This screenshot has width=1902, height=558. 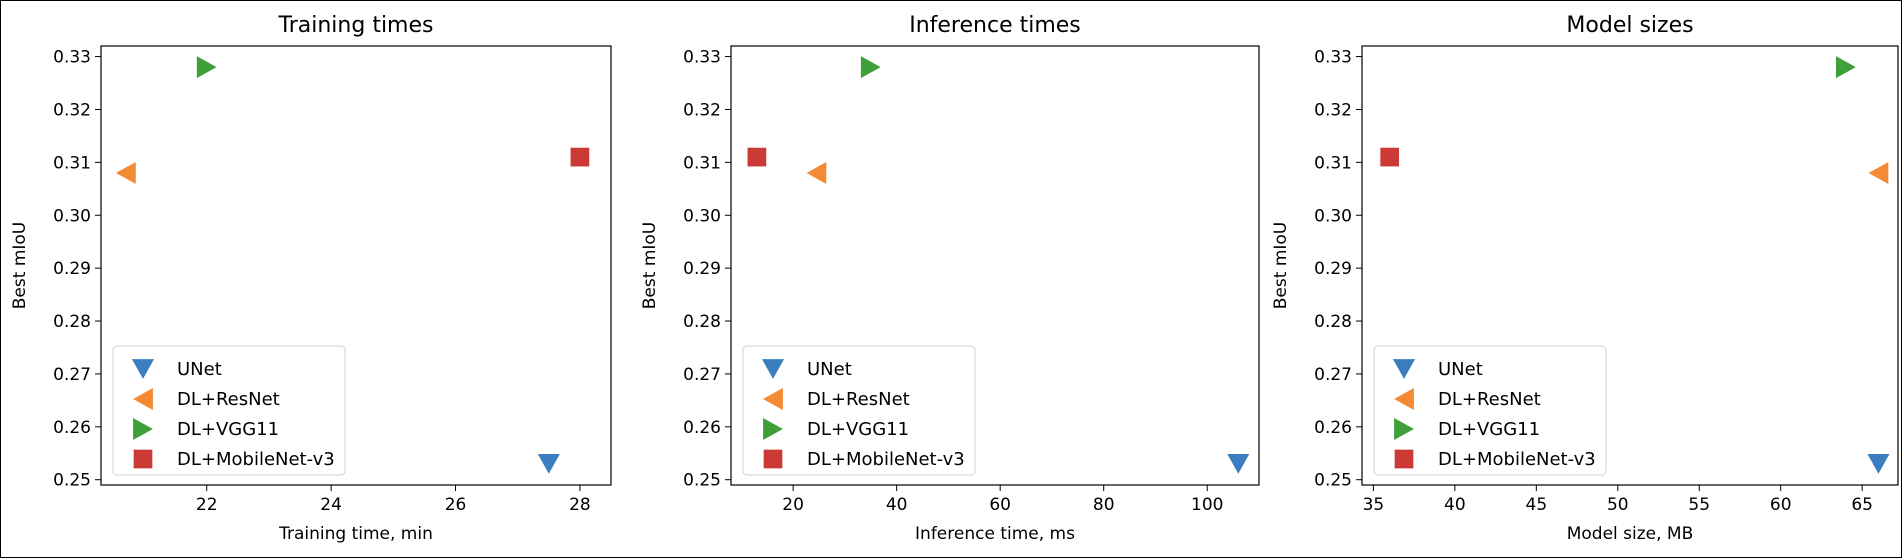 I want to click on x-tick-label: 20, so click(x=793, y=505).